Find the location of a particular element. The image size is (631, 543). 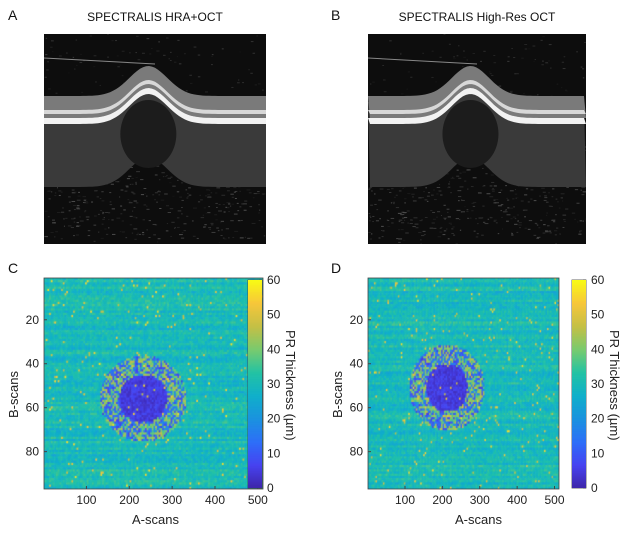

colorbar-d is located at coordinates (579, 384).